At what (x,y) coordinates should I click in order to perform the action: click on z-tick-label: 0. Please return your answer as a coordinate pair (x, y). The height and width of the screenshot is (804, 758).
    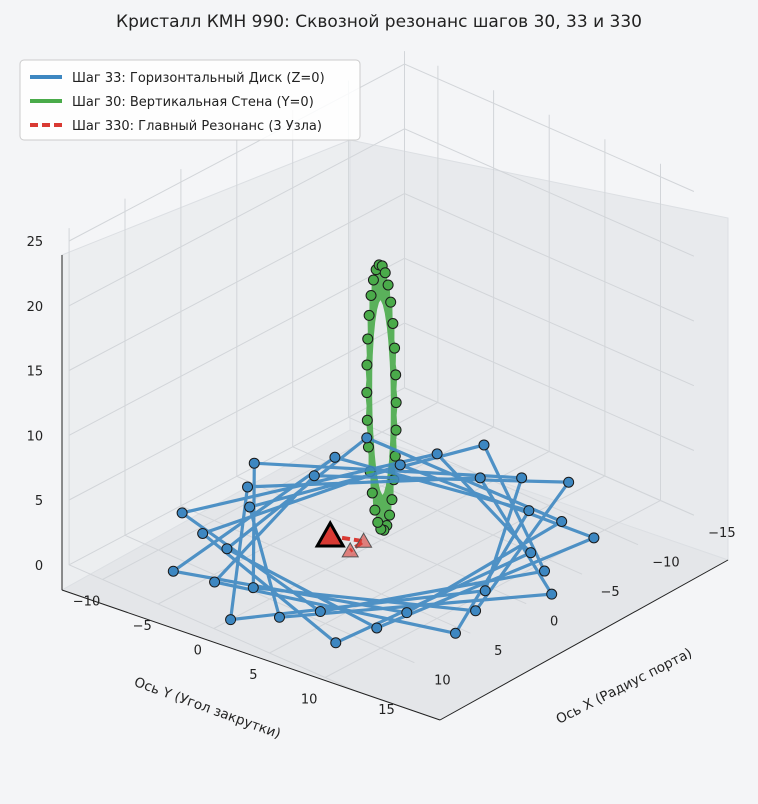
    Looking at the image, I should click on (39, 566).